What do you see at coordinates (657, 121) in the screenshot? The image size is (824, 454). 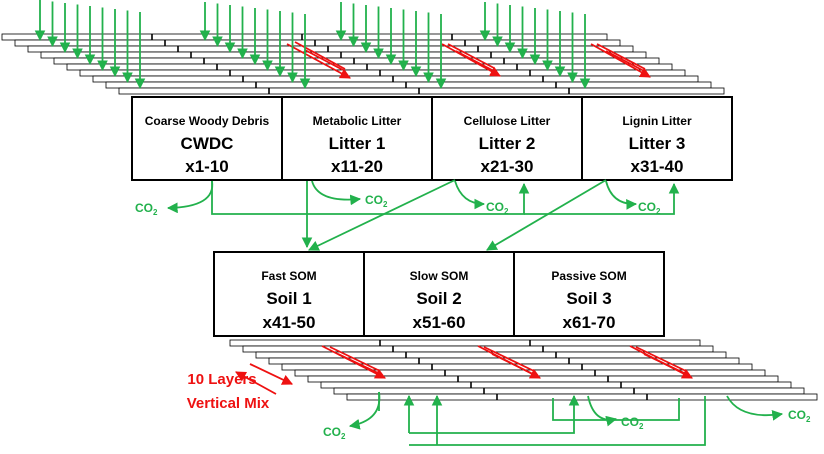 I see `pool-name: Lignin Litter` at bounding box center [657, 121].